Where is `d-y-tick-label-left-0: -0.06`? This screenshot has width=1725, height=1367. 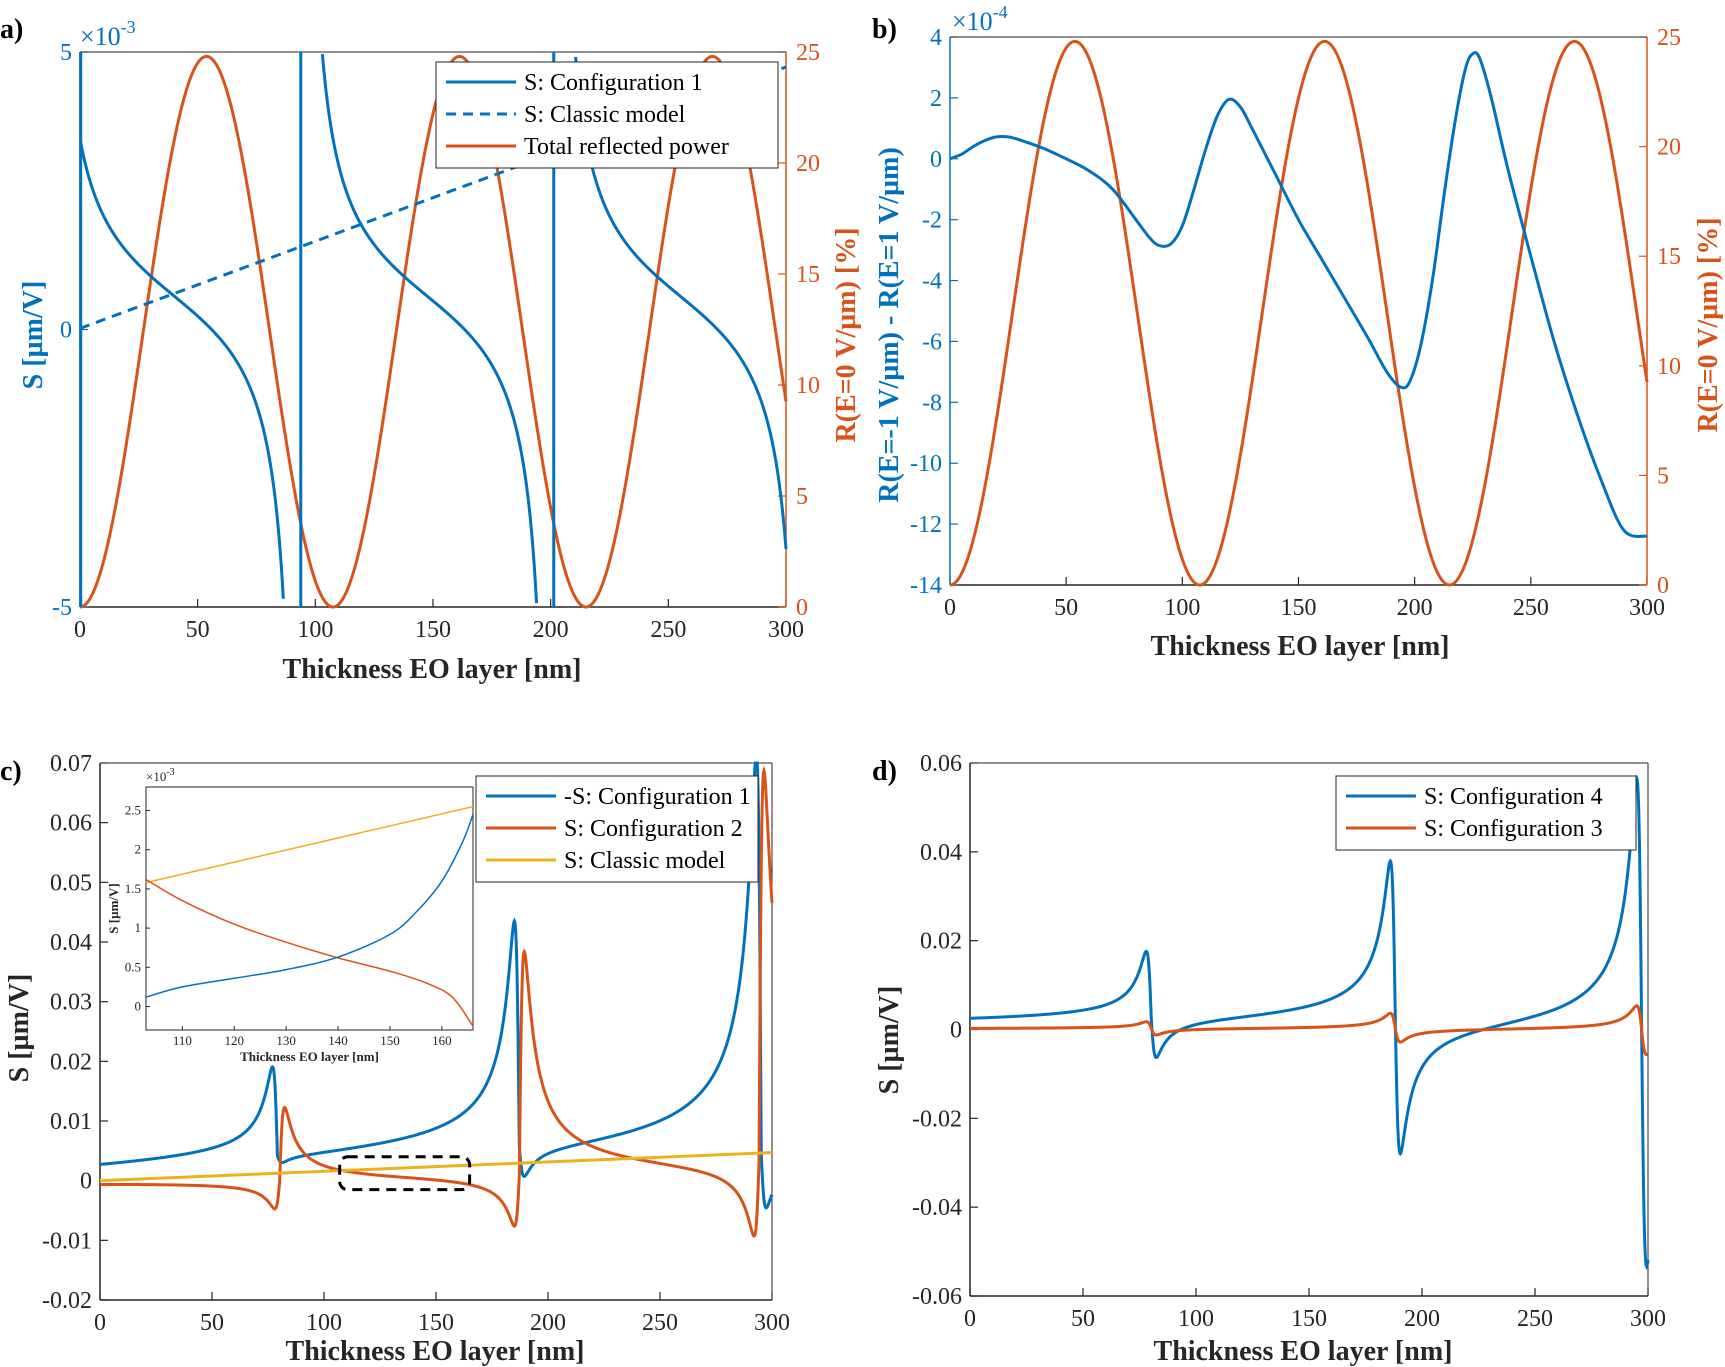
d-y-tick-label-left-0: -0.06 is located at coordinates (937, 1297).